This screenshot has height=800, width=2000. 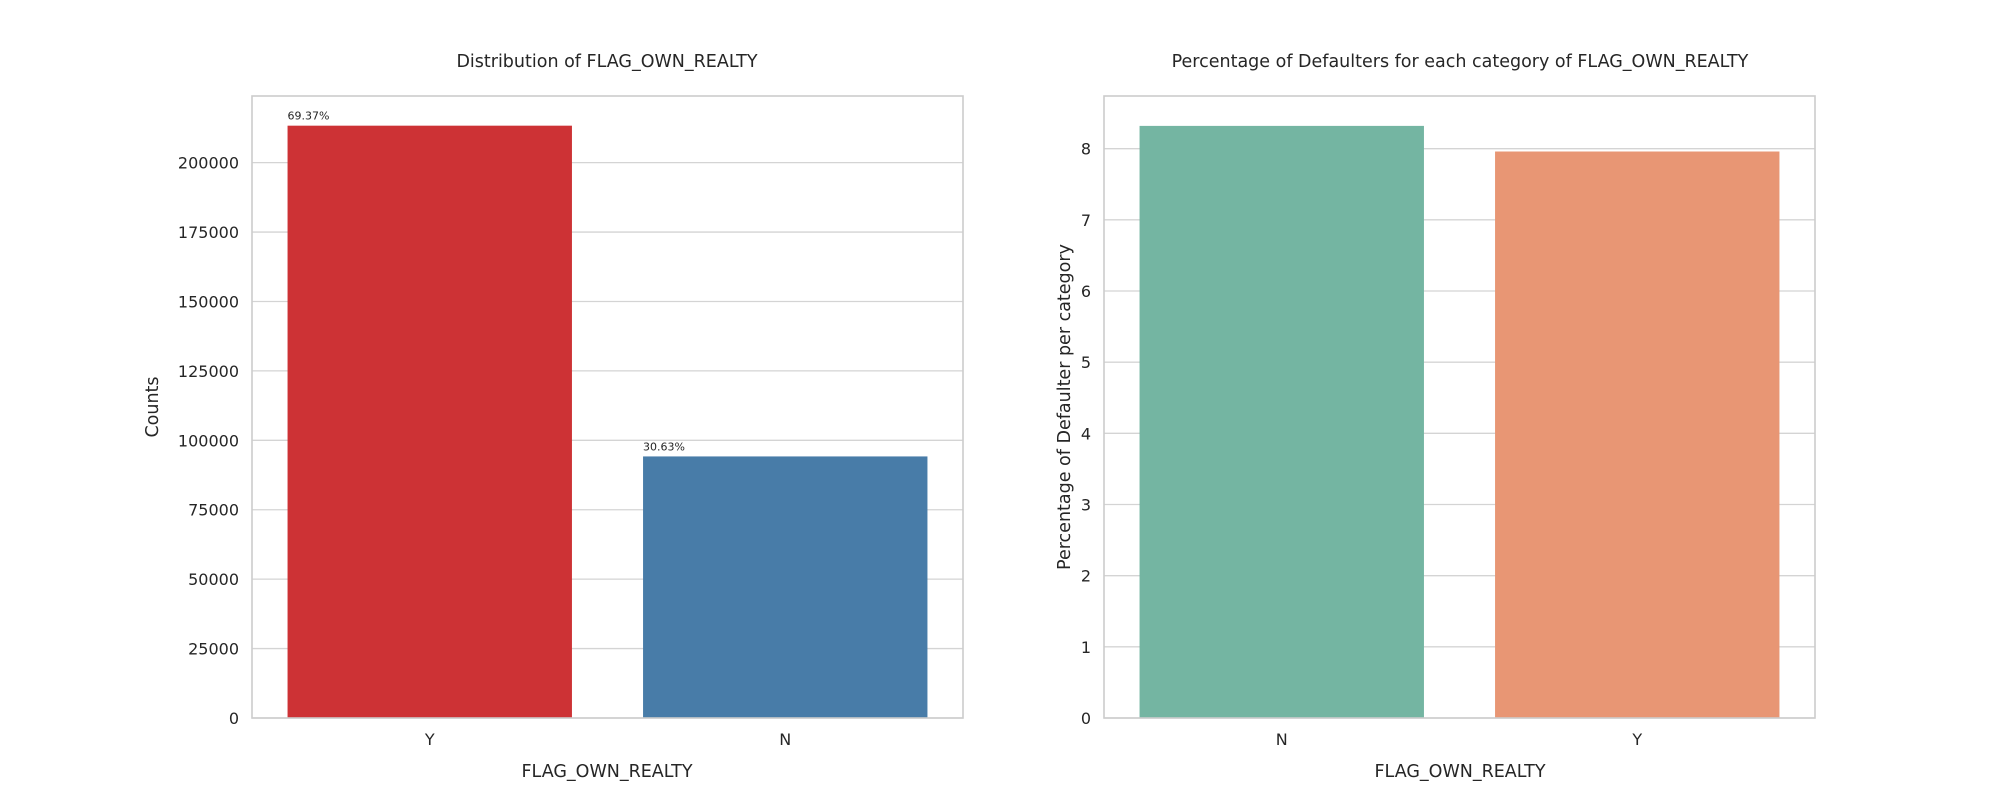 I want to click on bar-data-label: 69.37%, so click(x=309, y=116).